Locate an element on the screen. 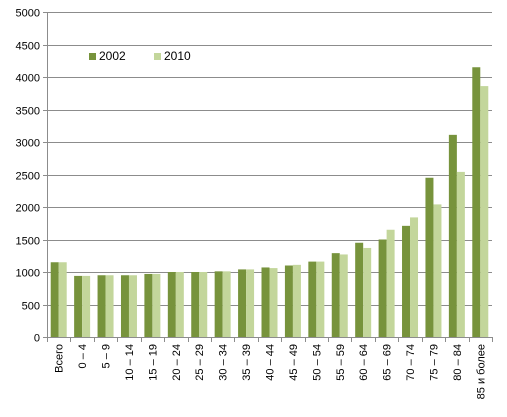 This screenshot has height=417, width=507. legend: 2002 2010 is located at coordinates (140, 56).